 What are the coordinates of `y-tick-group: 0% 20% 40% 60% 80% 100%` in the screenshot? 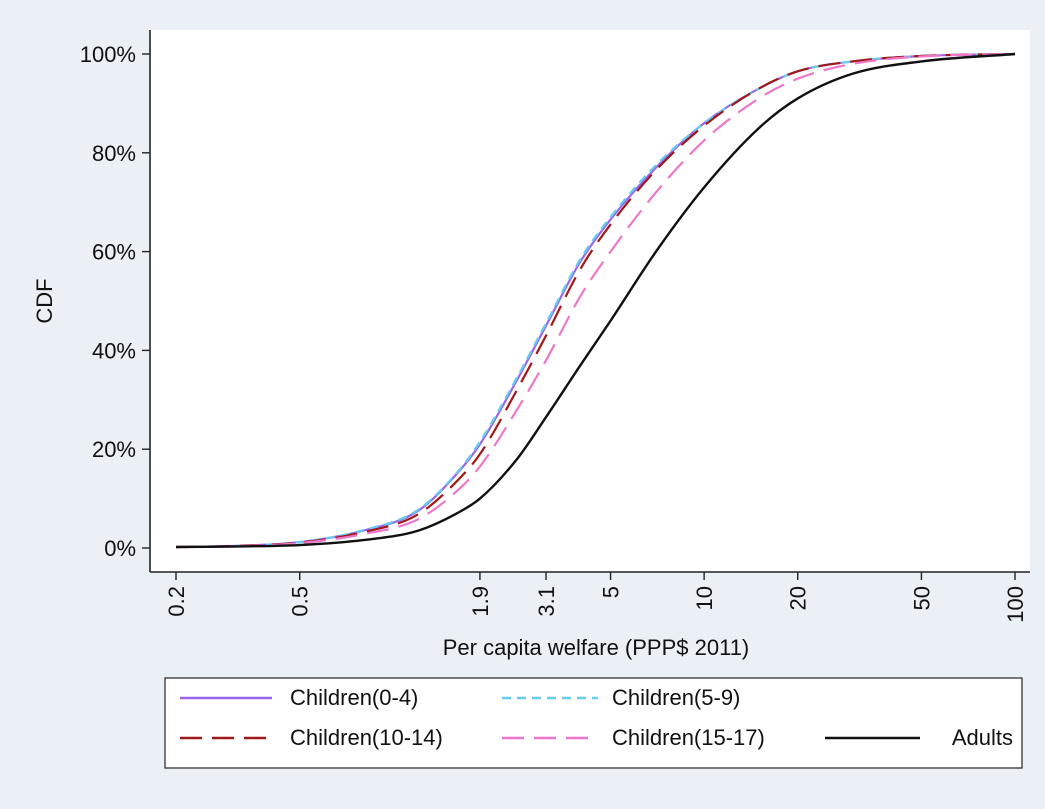 It's located at (115, 301).